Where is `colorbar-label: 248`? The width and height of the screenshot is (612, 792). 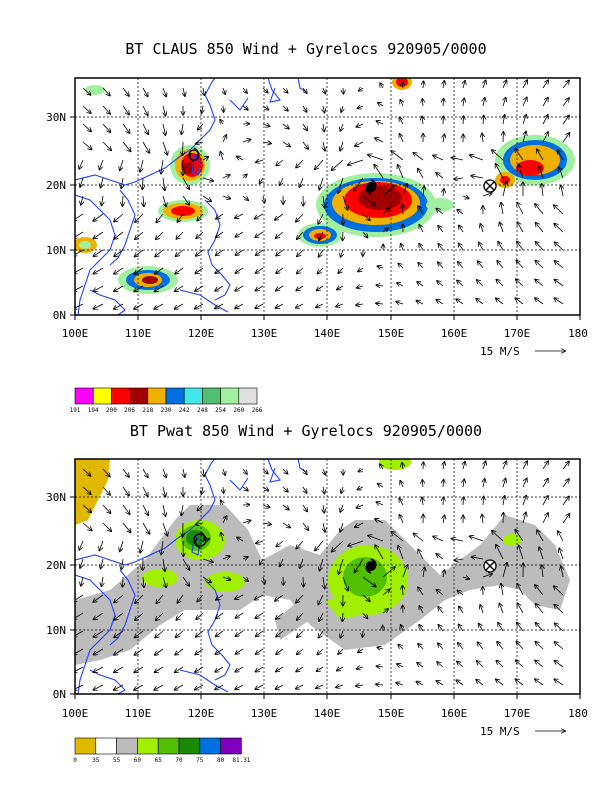
colorbar-label: 248 is located at coordinates (202, 410).